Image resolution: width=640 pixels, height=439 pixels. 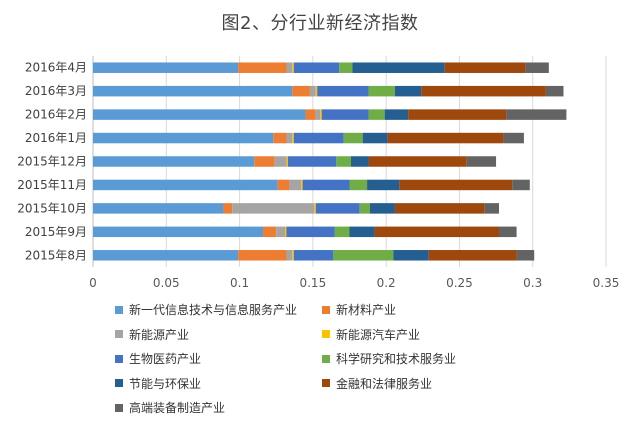 What do you see at coordinates (56, 68) in the screenshot?
I see `y-category-label: 2016年4月` at bounding box center [56, 68].